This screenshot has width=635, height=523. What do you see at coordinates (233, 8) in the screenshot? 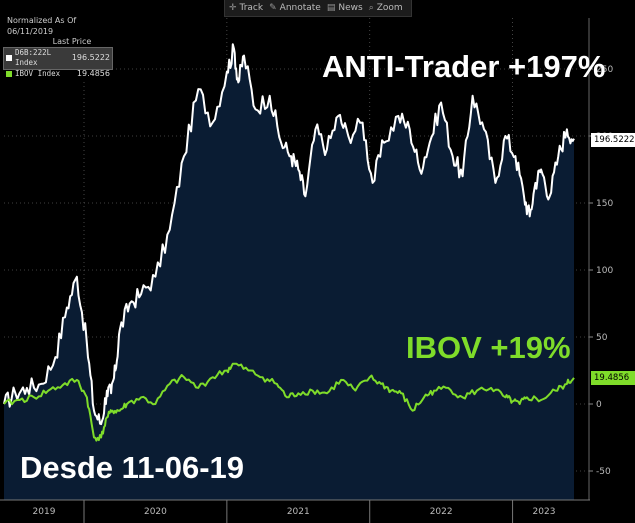
I see `crosshair-icon: ✛` at bounding box center [233, 8].